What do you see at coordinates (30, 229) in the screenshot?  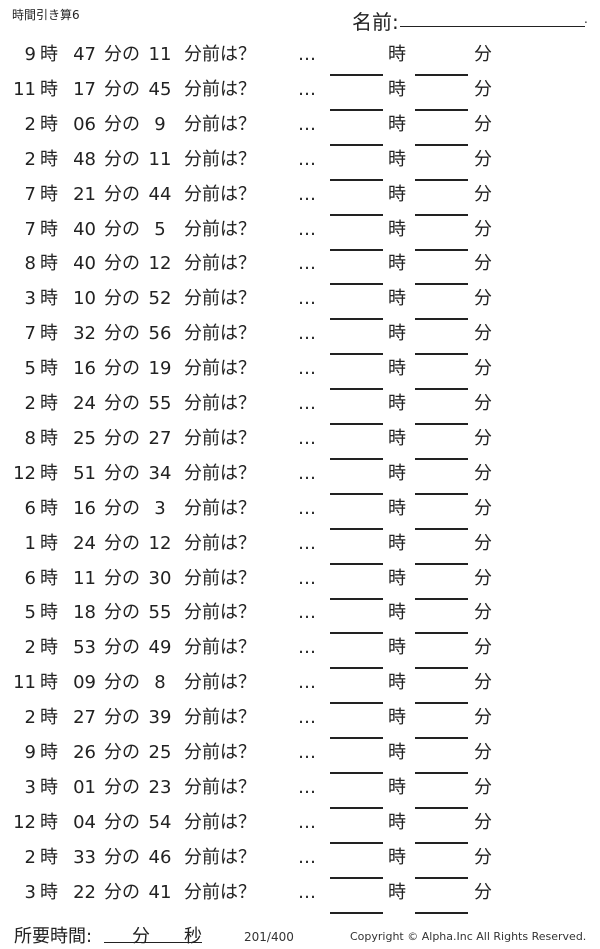 I see `start-hour: 7` at bounding box center [30, 229].